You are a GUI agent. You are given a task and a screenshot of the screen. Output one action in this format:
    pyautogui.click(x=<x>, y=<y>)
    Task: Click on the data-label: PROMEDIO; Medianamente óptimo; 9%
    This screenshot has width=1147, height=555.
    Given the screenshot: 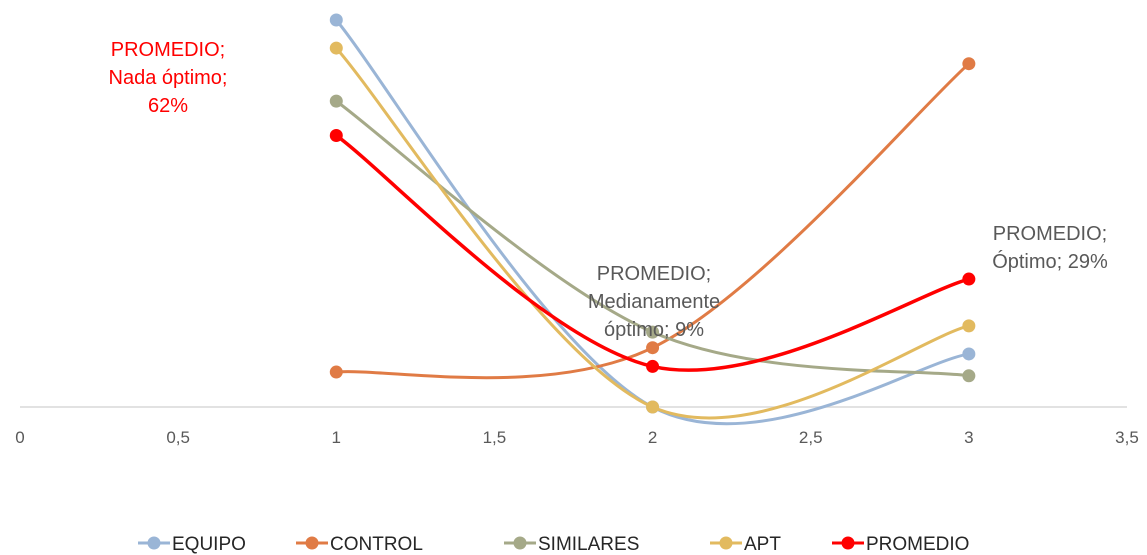 What is the action you would take?
    pyautogui.click(x=654, y=302)
    